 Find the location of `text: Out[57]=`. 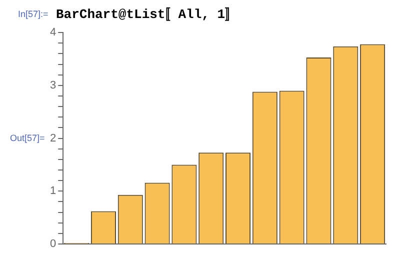

text: Out[57]= is located at coordinates (27, 138).